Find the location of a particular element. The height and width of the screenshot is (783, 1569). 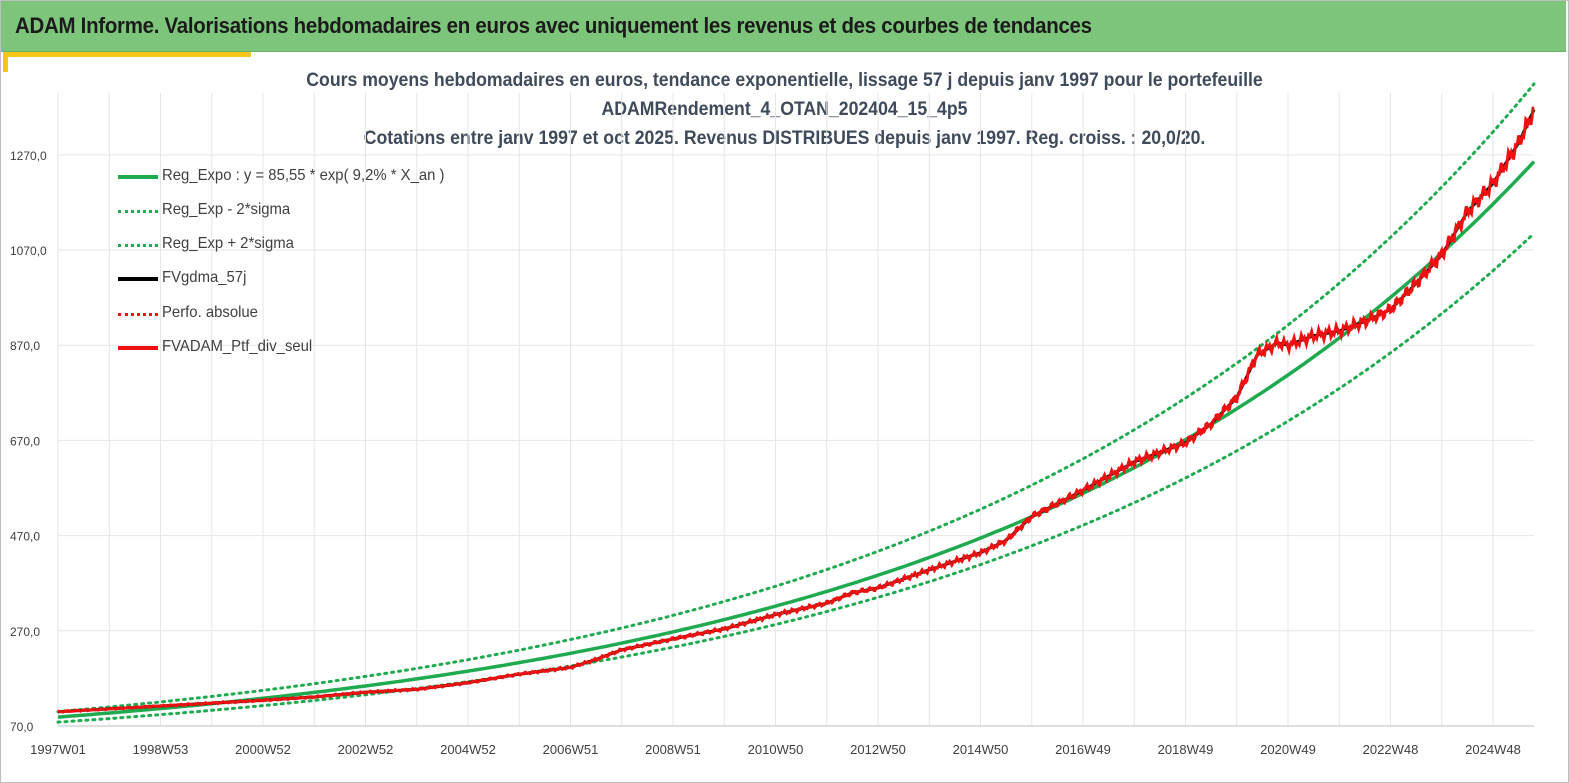

accent-bar is located at coordinates (127, 54).